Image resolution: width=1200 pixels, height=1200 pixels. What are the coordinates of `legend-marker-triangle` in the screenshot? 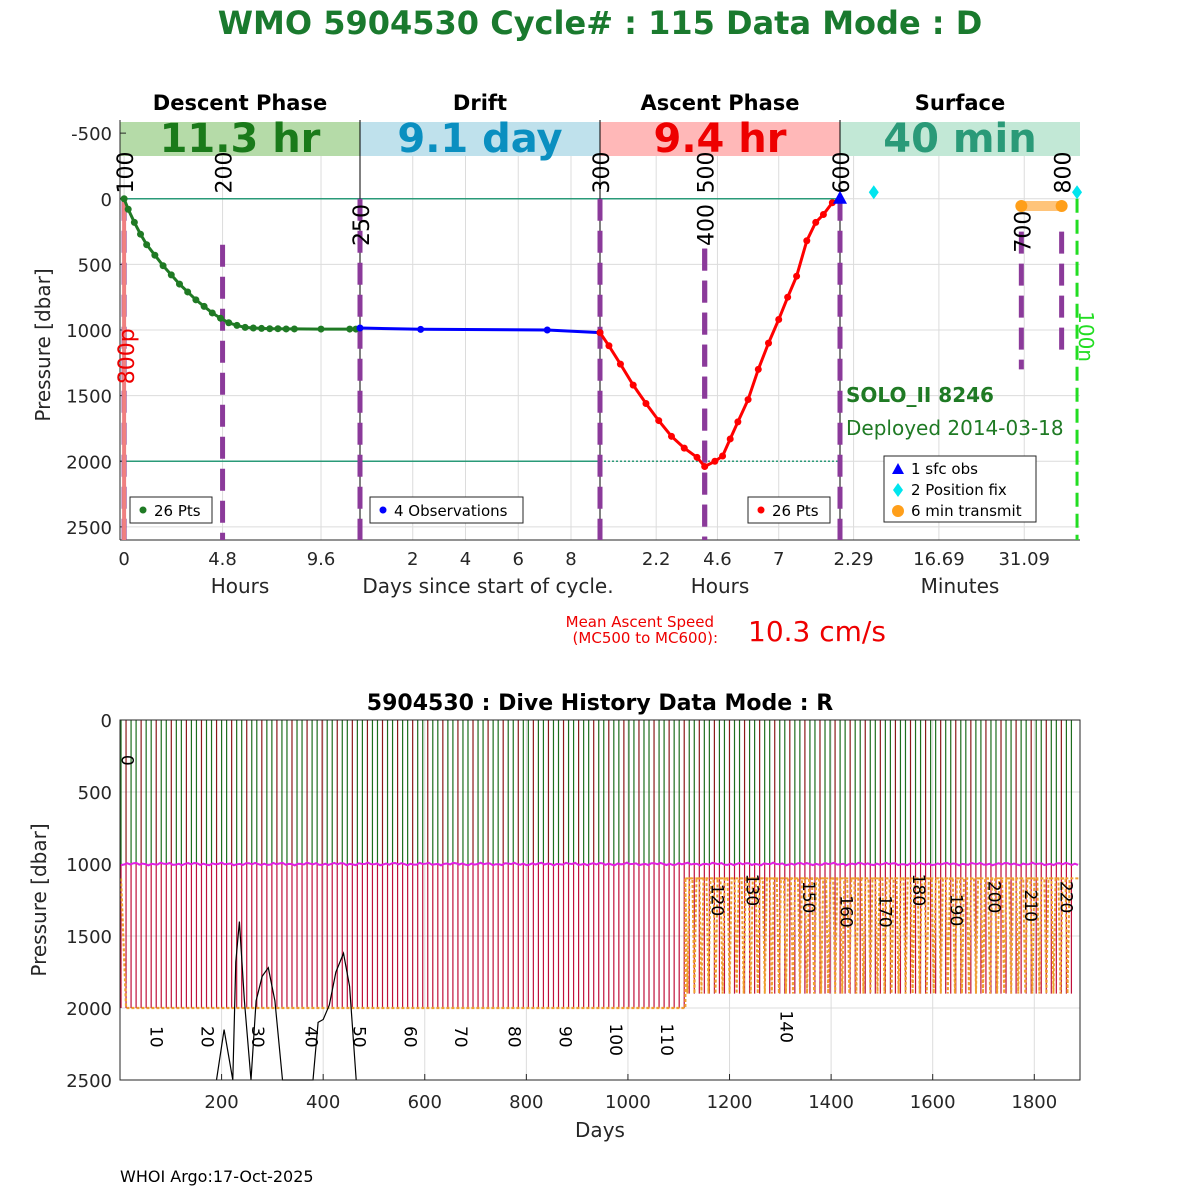 It's located at (898, 468).